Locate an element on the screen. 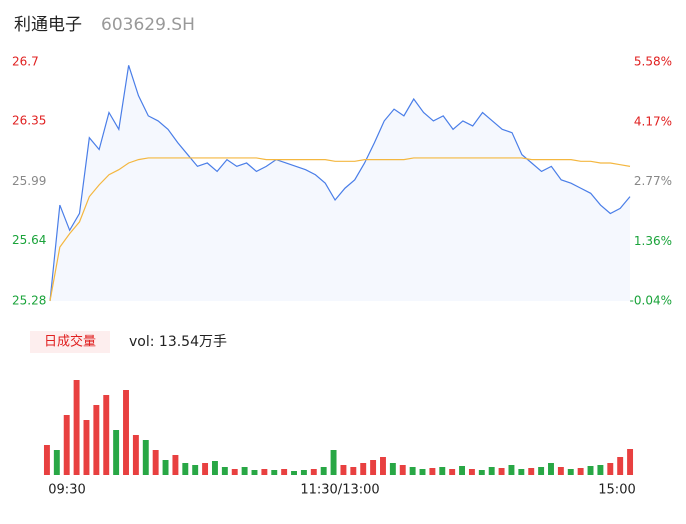 This screenshot has width=686, height=524. volume-text: vol: 13.54万手 is located at coordinates (178, 342).